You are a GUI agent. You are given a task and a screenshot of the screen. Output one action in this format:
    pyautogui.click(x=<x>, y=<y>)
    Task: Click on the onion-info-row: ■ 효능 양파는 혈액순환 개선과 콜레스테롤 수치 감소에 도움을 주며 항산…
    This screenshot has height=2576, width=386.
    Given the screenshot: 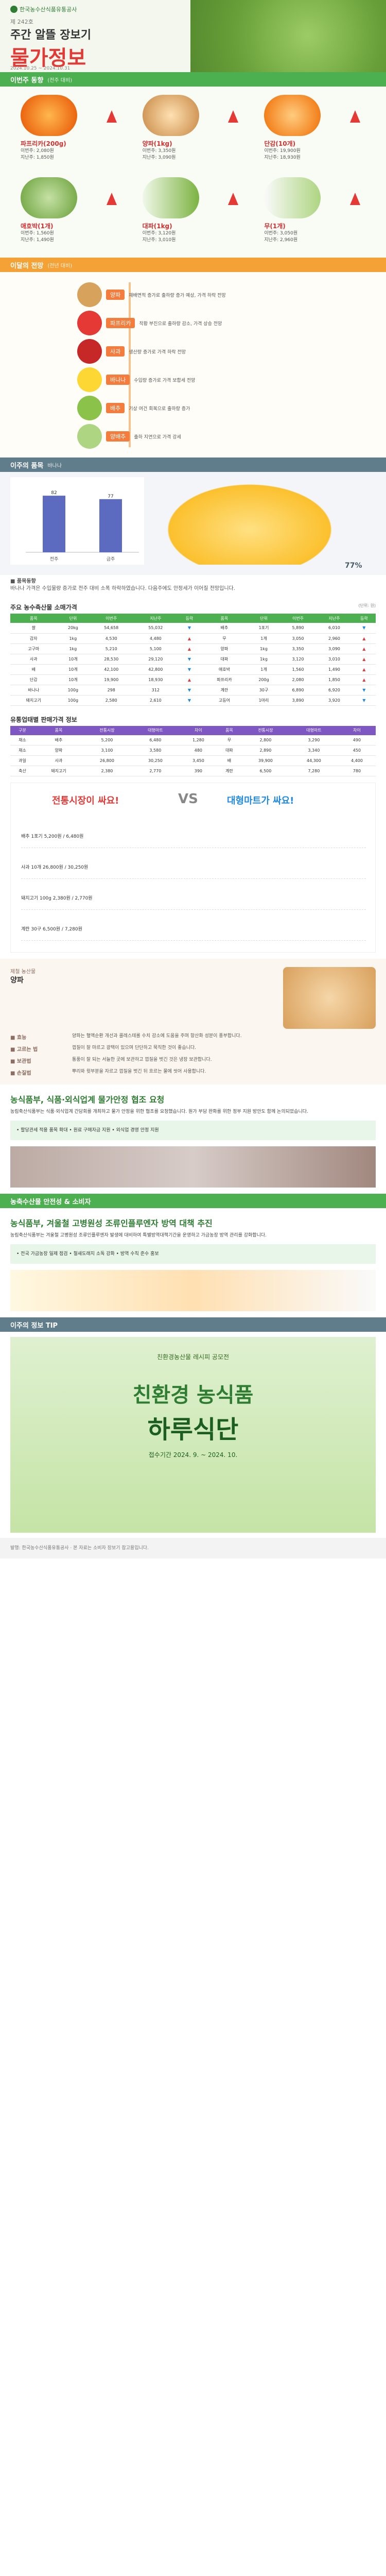 What is the action you would take?
    pyautogui.click(x=193, y=1037)
    